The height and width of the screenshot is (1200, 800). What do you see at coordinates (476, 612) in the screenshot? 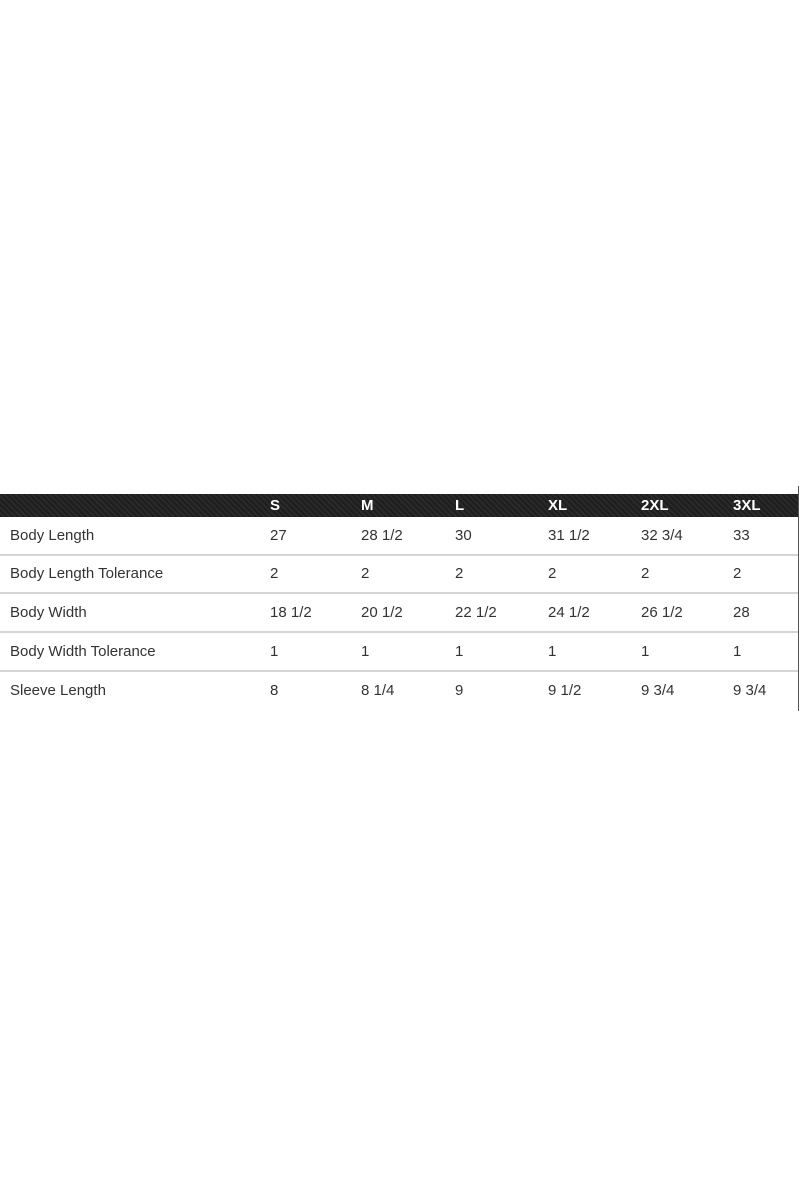
I see `table-cell: 22 1/2` at bounding box center [476, 612].